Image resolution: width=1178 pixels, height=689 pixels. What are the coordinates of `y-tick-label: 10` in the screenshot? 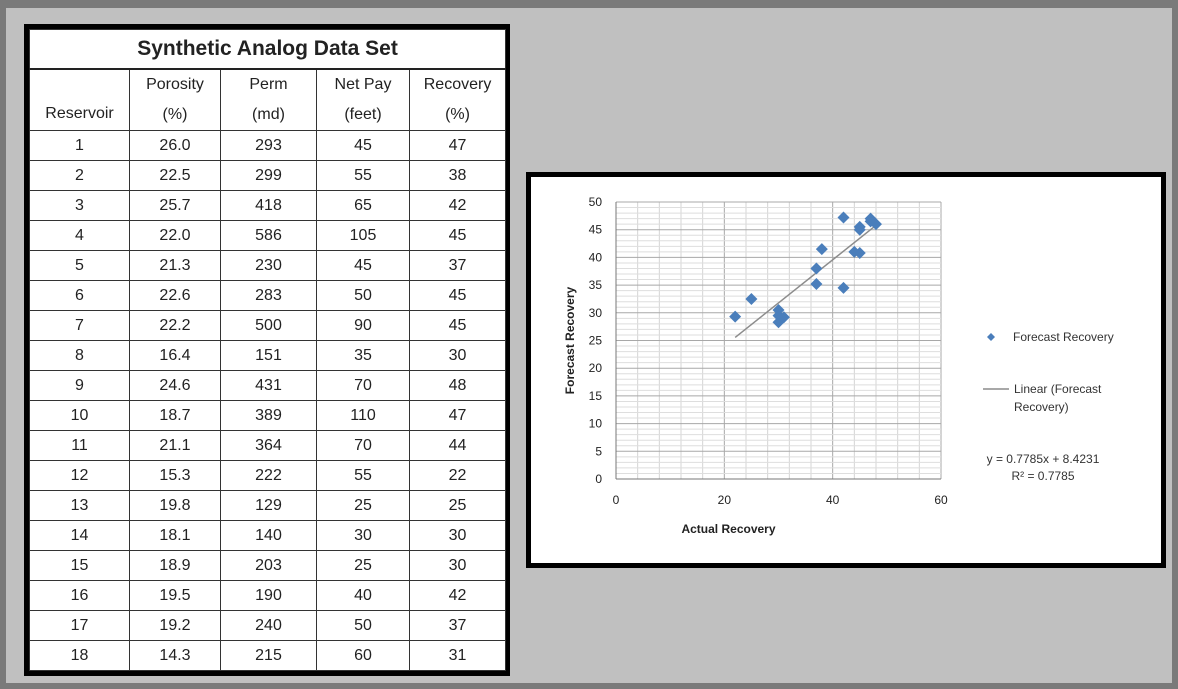 It's located at (596, 424).